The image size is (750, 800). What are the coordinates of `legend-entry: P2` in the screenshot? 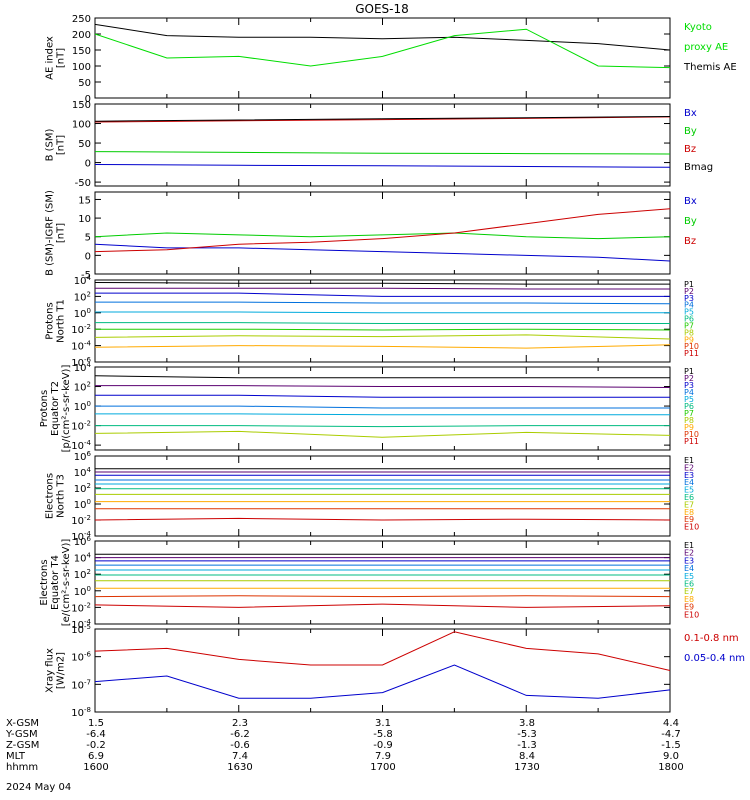 It's located at (689, 378).